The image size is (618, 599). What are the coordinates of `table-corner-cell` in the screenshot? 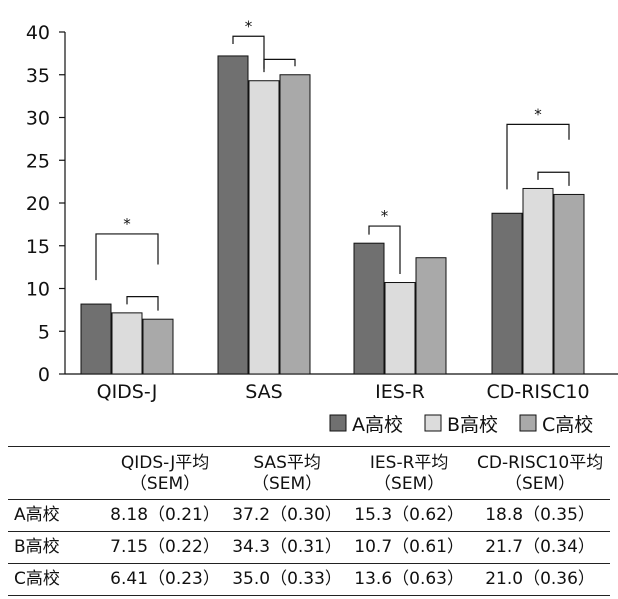 It's located at (56, 473).